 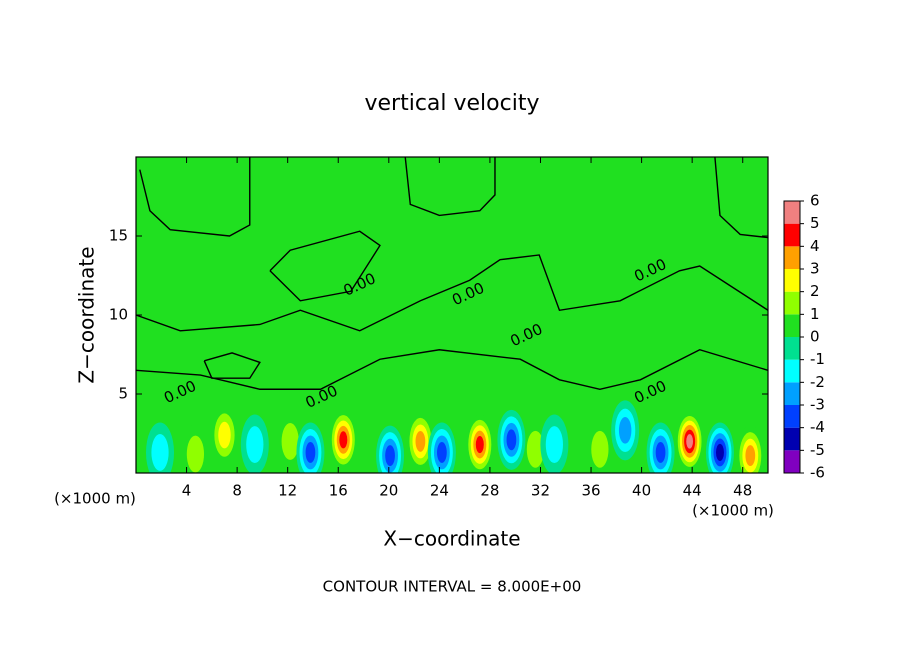 I want to click on colorbar-label: -3, so click(x=817, y=405).